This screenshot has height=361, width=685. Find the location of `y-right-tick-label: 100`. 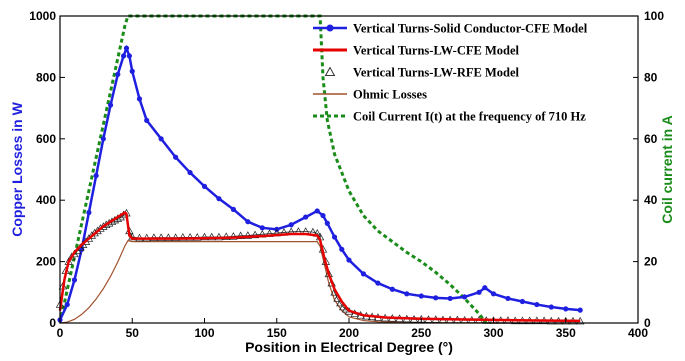

y-right-tick-label: 100 is located at coordinates (654, 16).